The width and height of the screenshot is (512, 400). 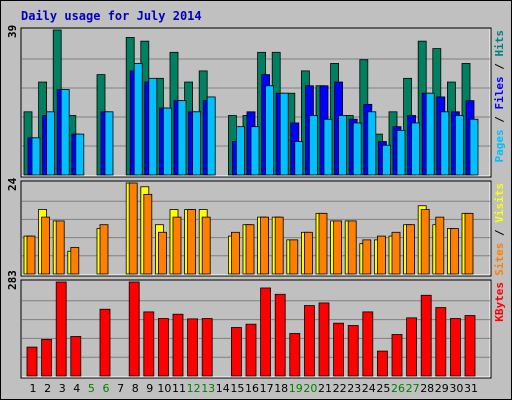 What do you see at coordinates (12, 184) in the screenshot?
I see `y-max-label: 24` at bounding box center [12, 184].